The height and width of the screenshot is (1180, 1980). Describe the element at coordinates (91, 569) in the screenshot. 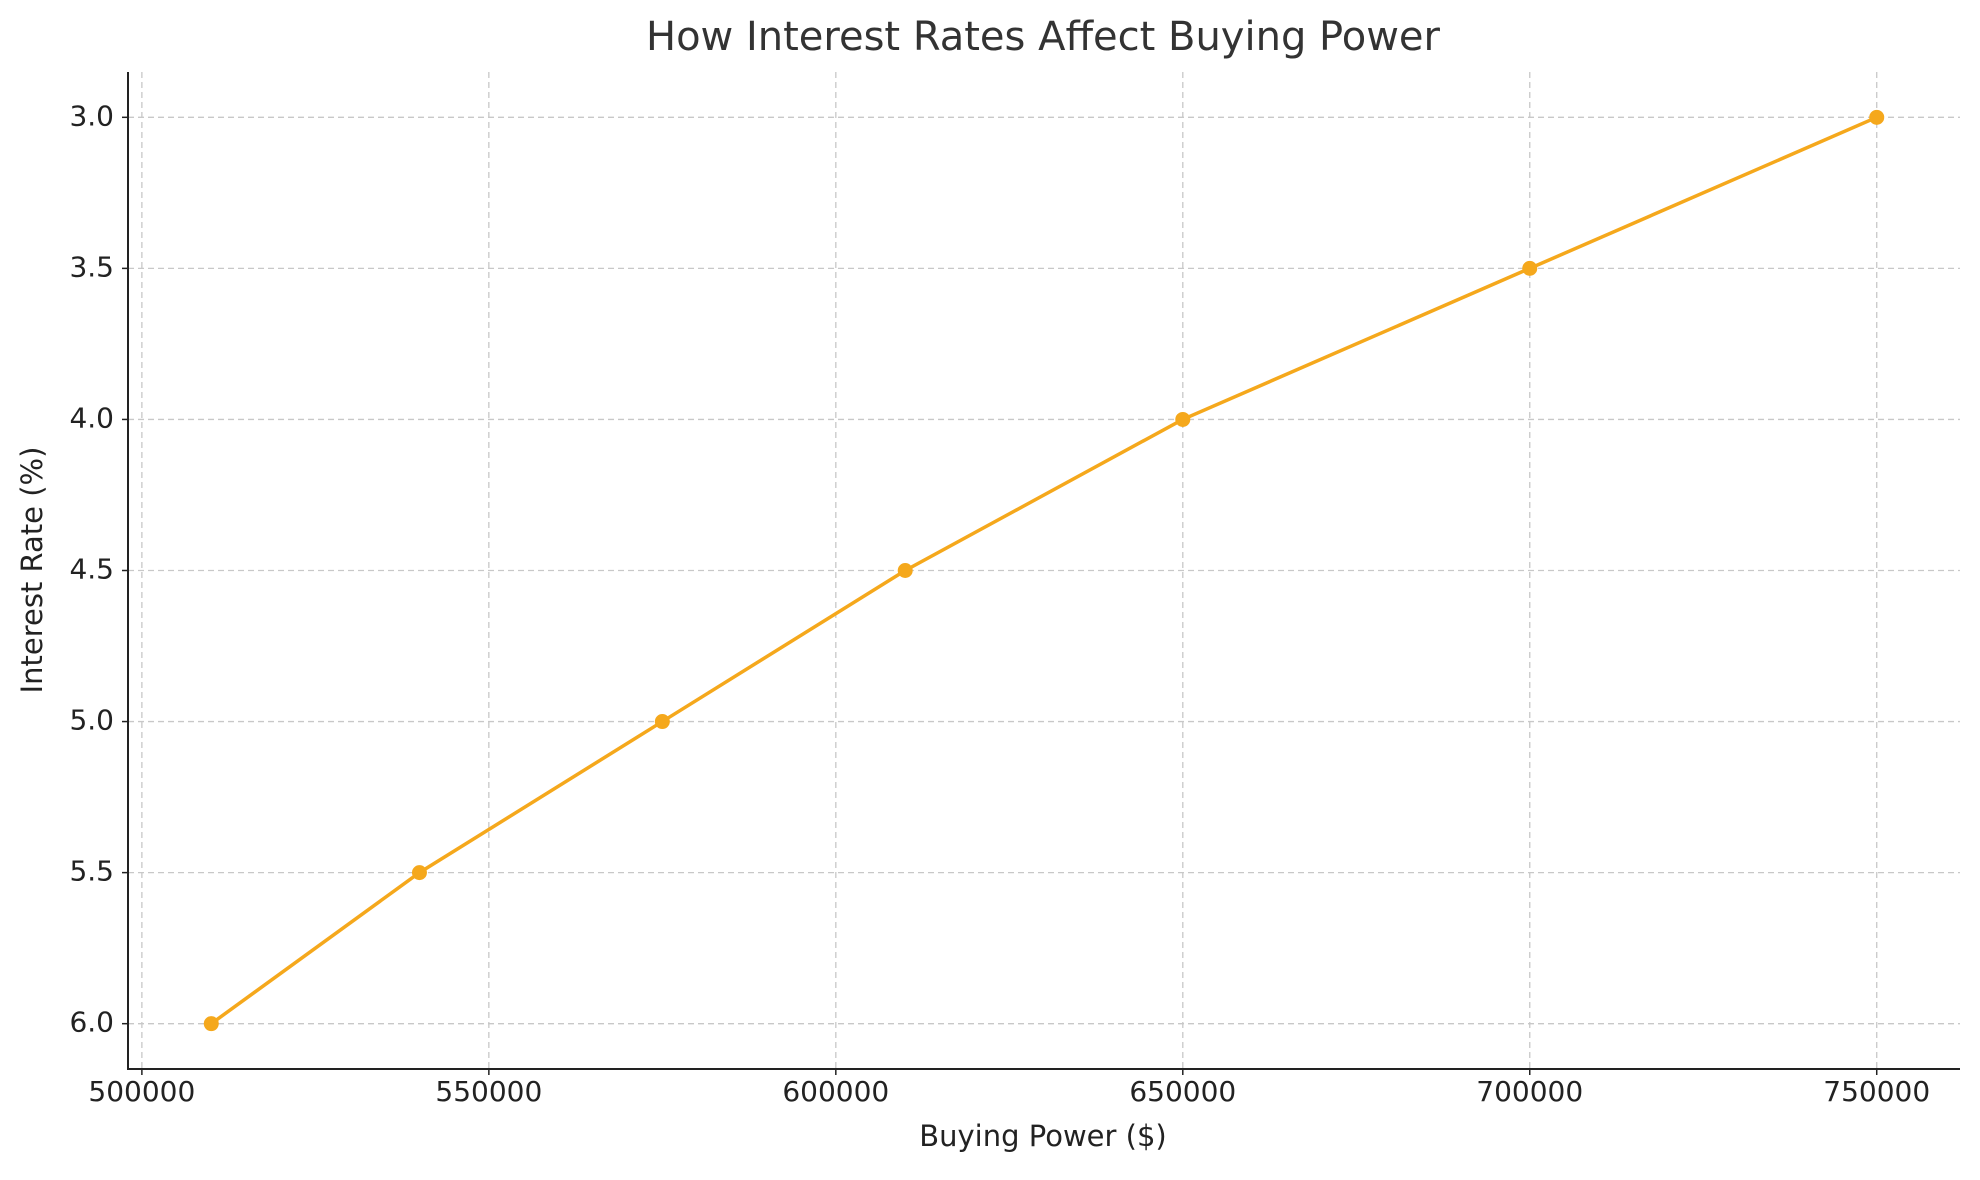

I see `y-tick-label: 4.5` at that location.